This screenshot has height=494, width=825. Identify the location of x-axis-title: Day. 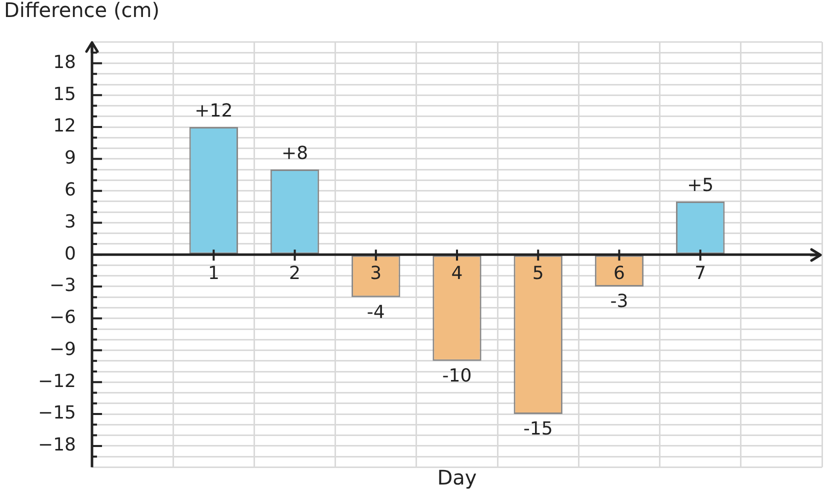
(457, 477).